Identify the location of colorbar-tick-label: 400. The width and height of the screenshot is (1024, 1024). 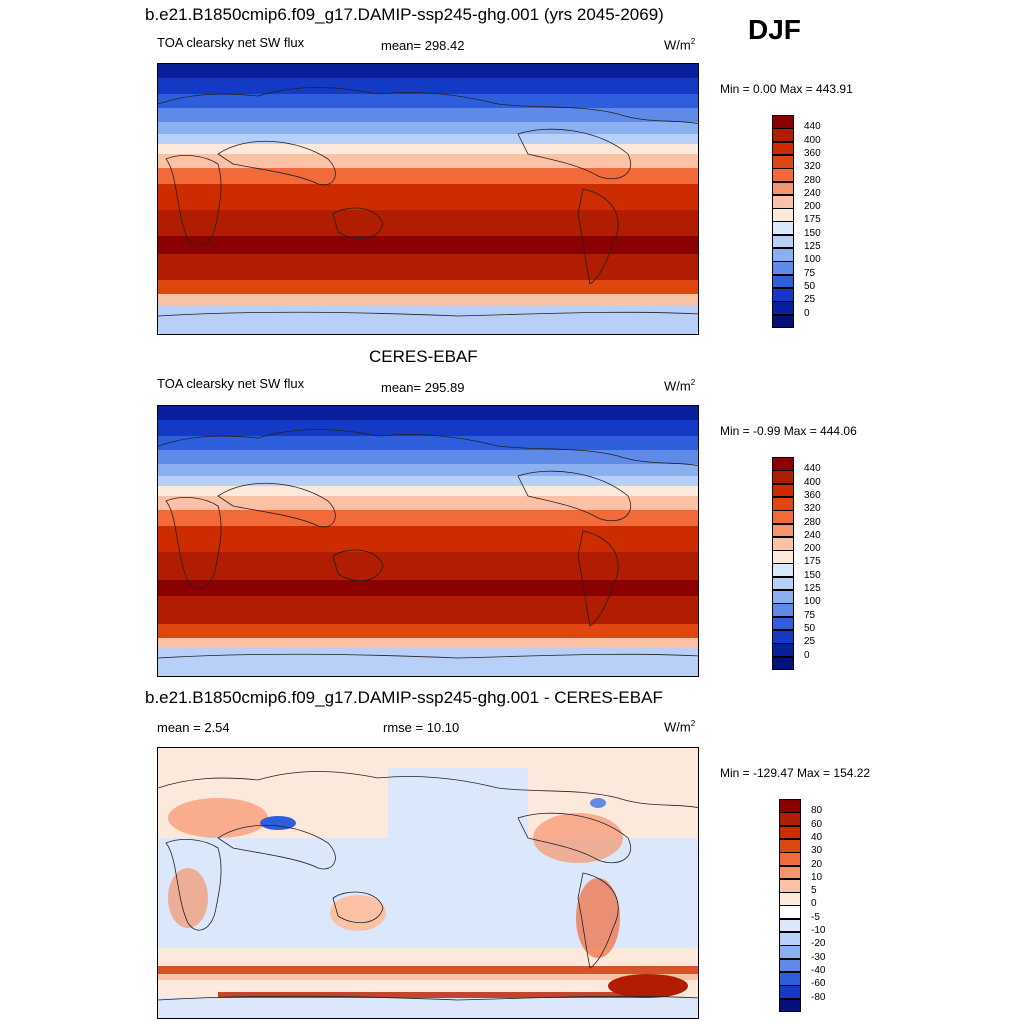
(812, 482).